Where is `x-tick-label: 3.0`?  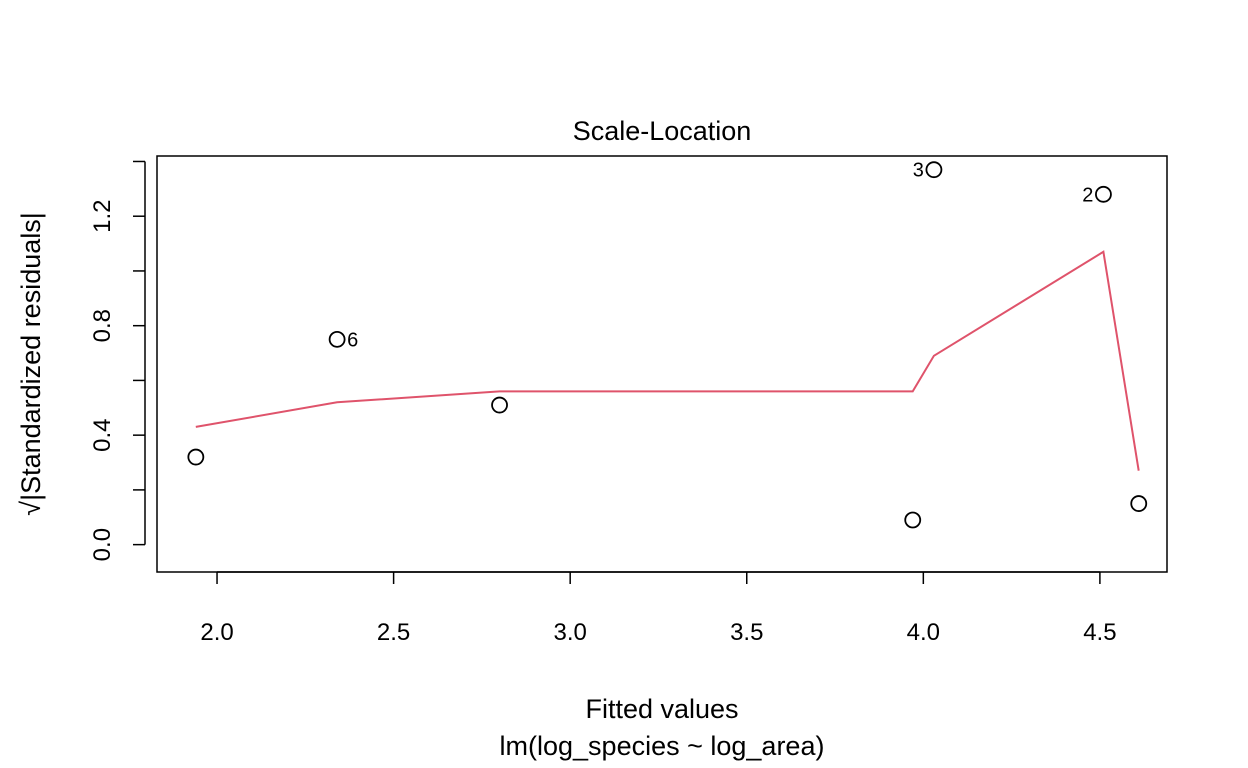
x-tick-label: 3.0 is located at coordinates (569, 632).